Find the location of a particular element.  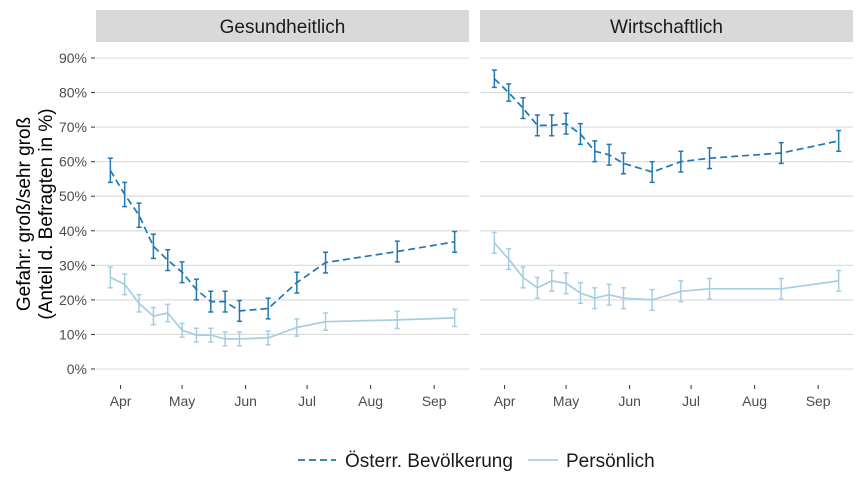

y-tick-label: 20% is located at coordinates (73, 300).